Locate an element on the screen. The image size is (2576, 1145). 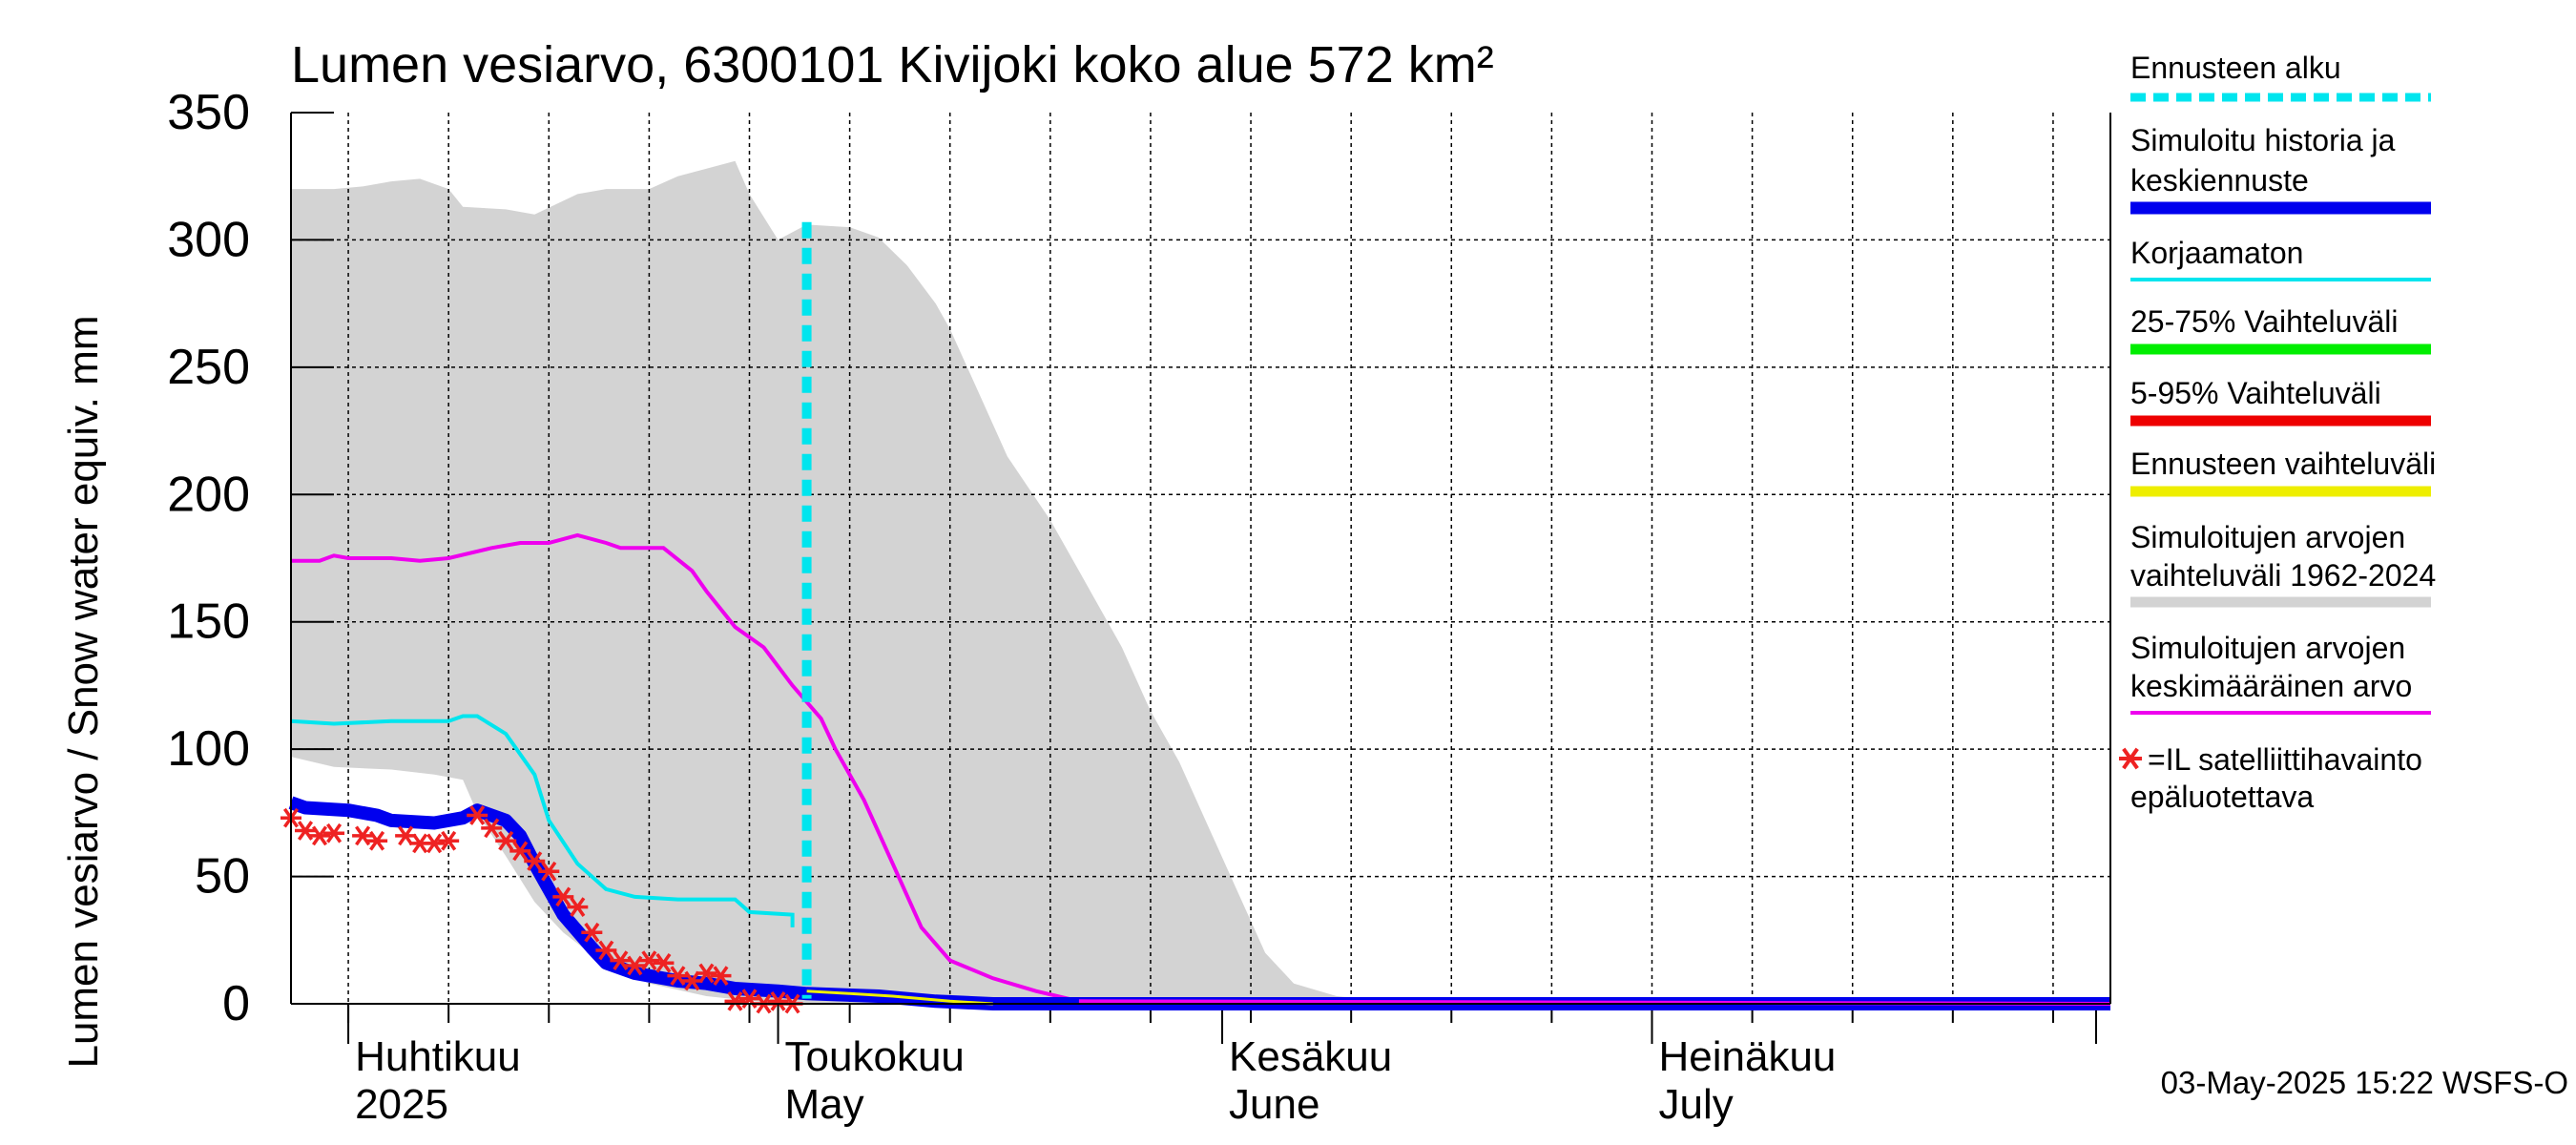
y-tick-label: 0 is located at coordinates (236, 1004).